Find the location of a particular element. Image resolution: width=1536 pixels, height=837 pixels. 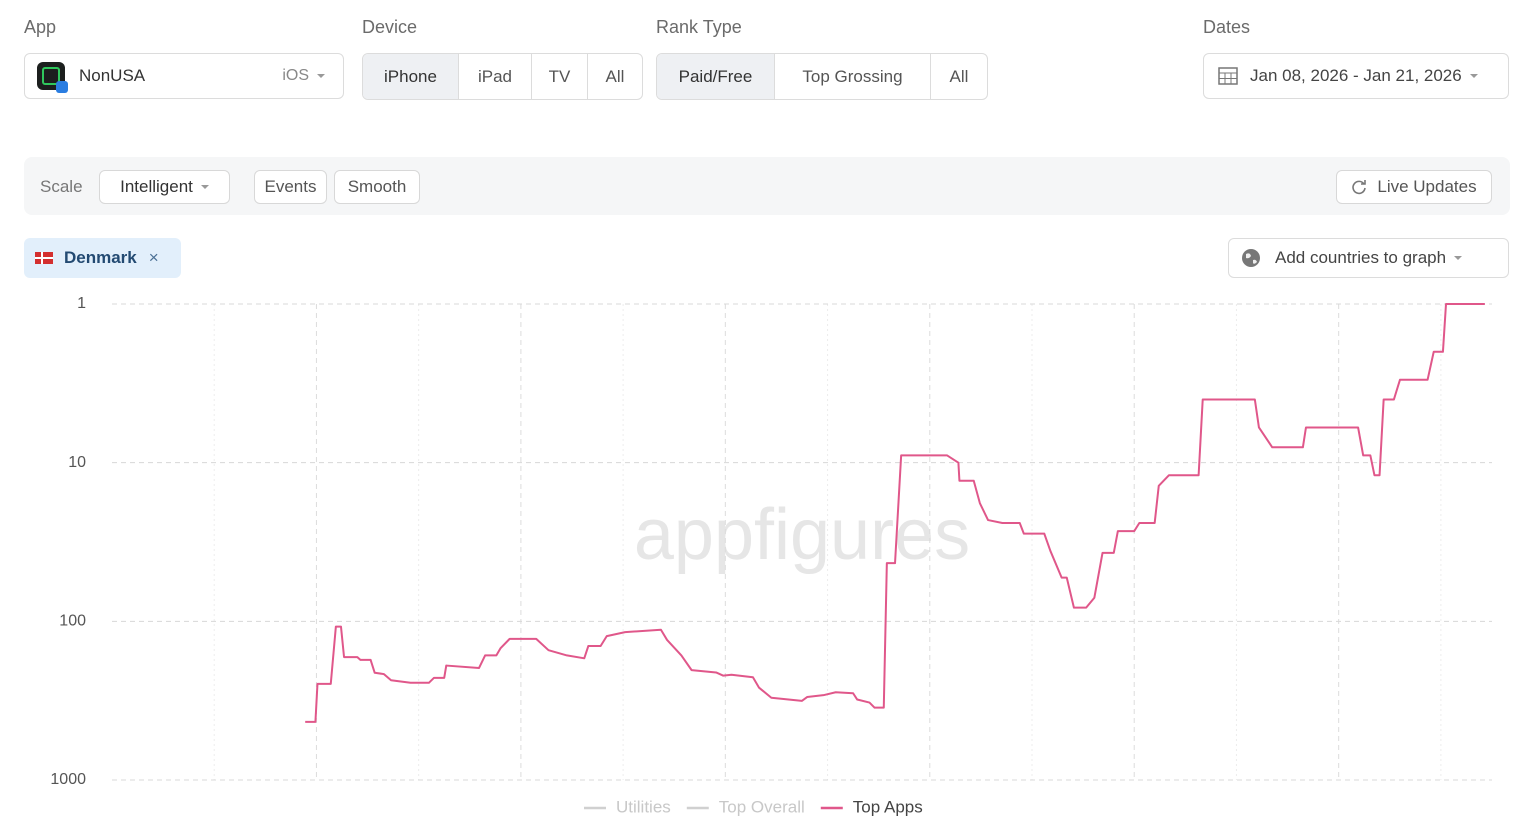

legend-label: Utilities is located at coordinates (643, 806).